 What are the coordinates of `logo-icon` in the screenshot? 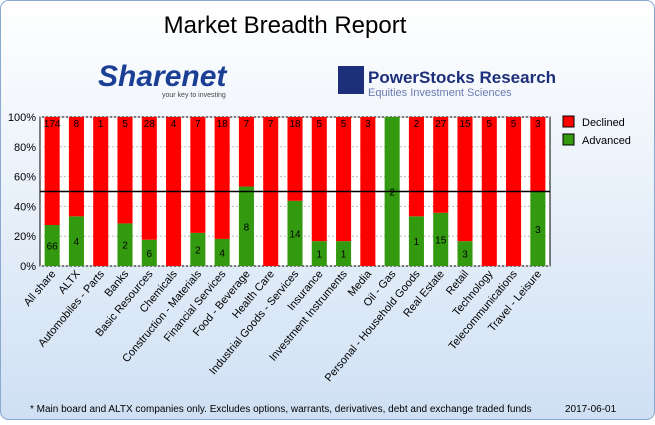 It's located at (351, 80).